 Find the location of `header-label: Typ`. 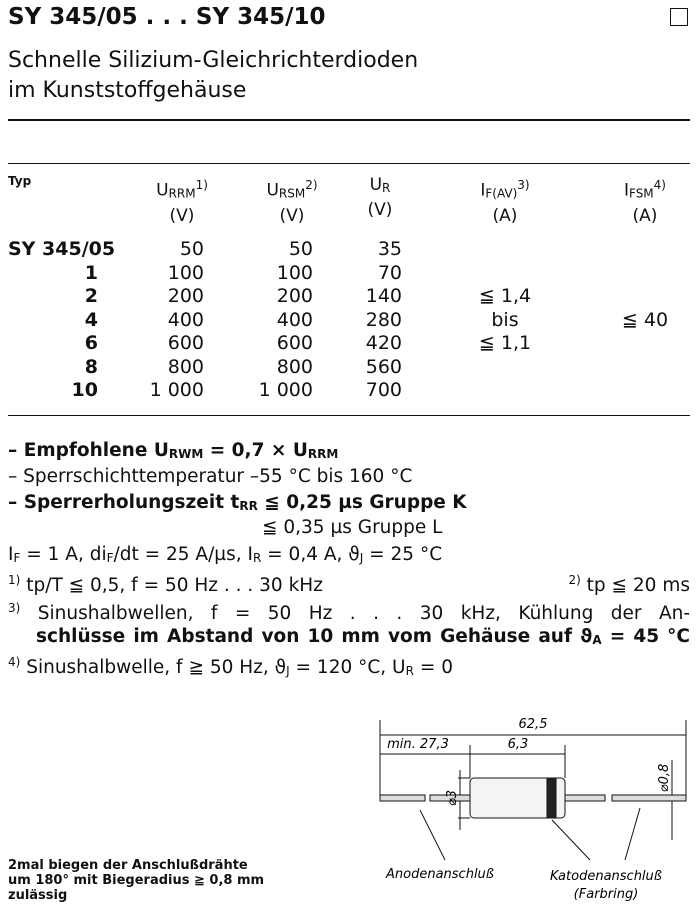

header-label: Typ is located at coordinates (20, 181).